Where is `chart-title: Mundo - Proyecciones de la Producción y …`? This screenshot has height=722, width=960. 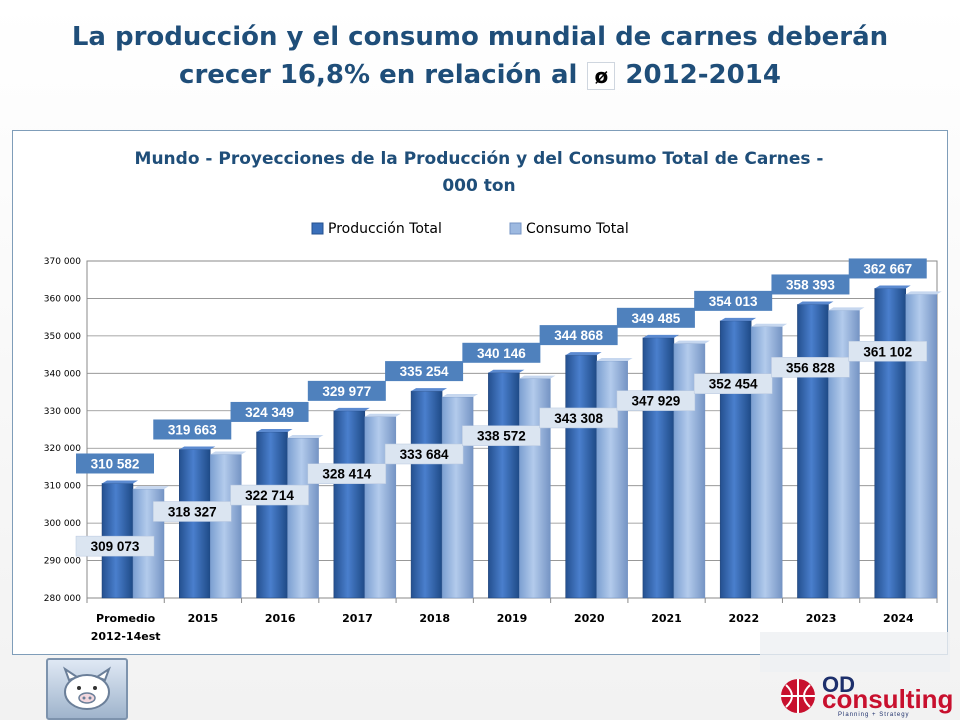
chart-title: Mundo - Proyecciones de la Producción y … is located at coordinates (479, 159).